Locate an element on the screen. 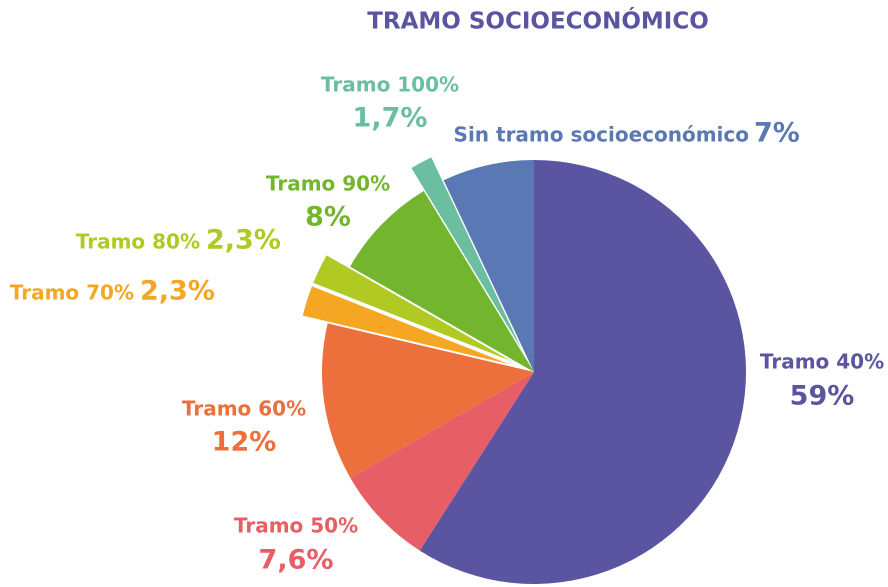 This screenshot has height=587, width=888. slice-name: Tramo 40% is located at coordinates (822, 362).